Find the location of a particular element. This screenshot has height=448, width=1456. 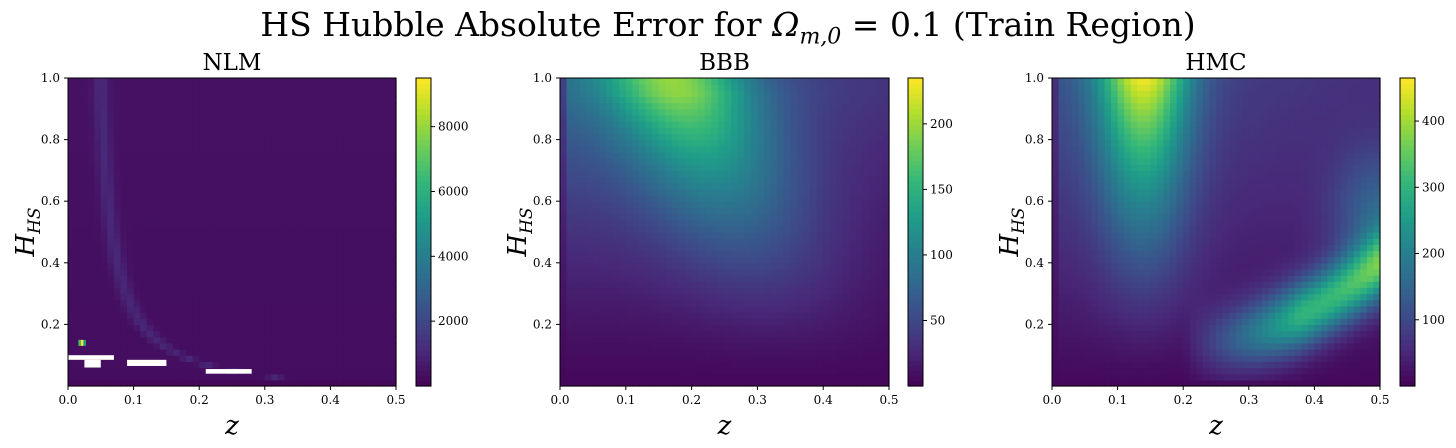

colorbar-segment is located at coordinates (423, 204).